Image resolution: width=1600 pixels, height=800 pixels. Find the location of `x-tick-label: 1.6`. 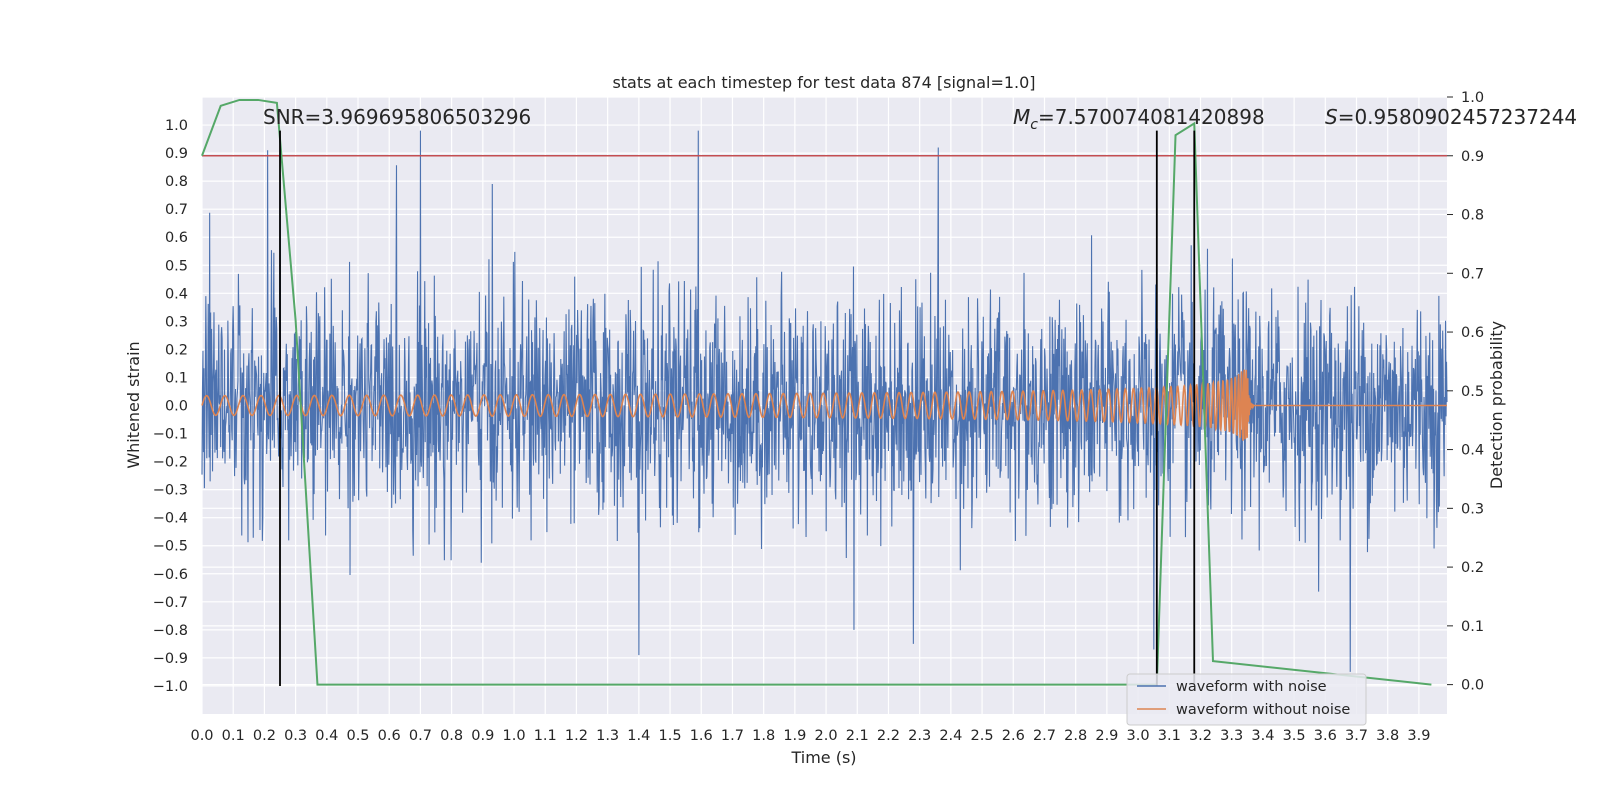

x-tick-label: 1.6 is located at coordinates (701, 736).